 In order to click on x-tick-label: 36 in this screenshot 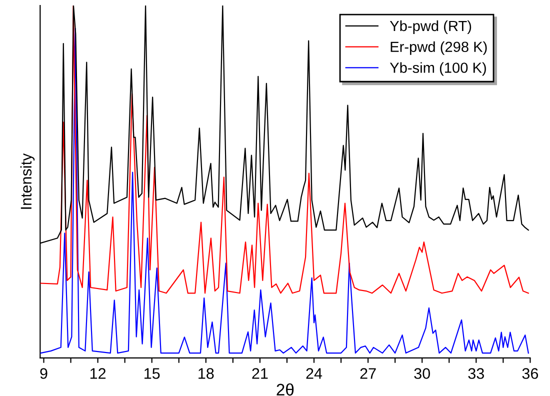, I will do `click(530, 373)`.